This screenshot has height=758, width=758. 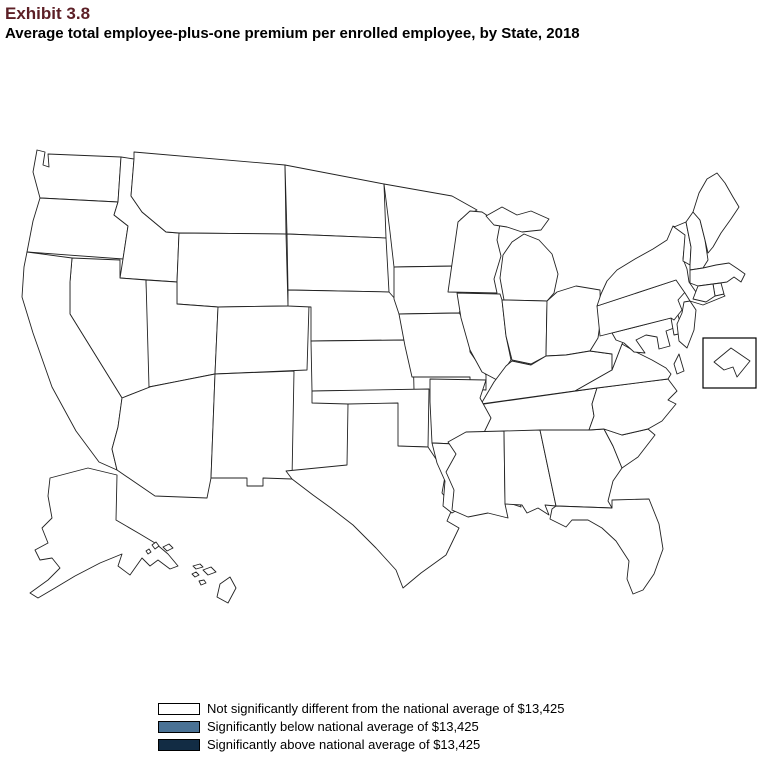 I want to click on exhibit-number: Exhibit 3.8, so click(x=48, y=13).